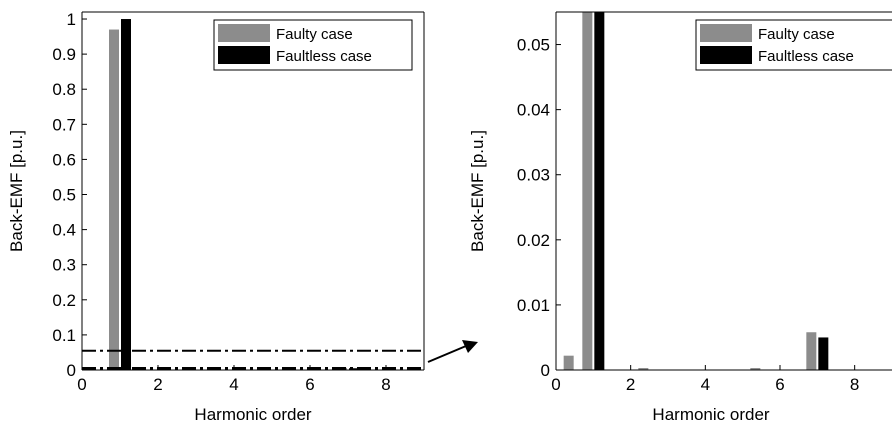 The width and height of the screenshot is (892, 428). I want to click on bar-faulty-case-h7, so click(811, 351).